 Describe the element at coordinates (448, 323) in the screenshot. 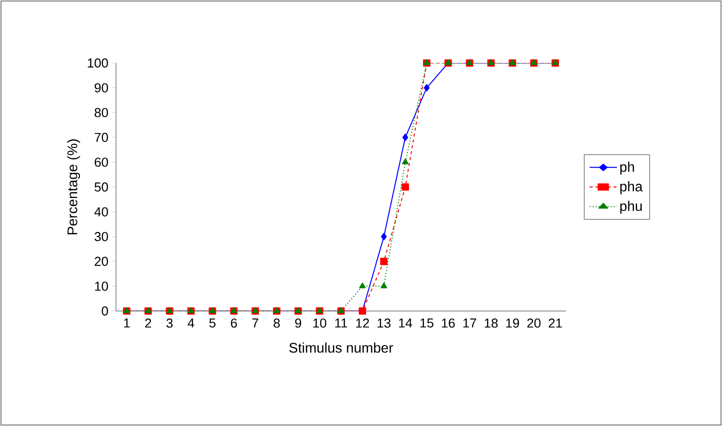

I see `x-tick-label: 16` at that location.